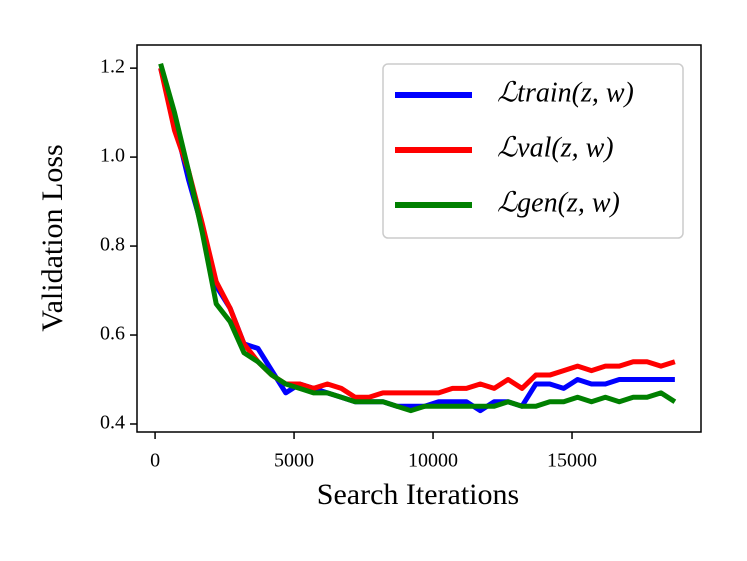 Image resolution: width=747 pixels, height=561 pixels. I want to click on x-tick-label: 15000, so click(572, 461).